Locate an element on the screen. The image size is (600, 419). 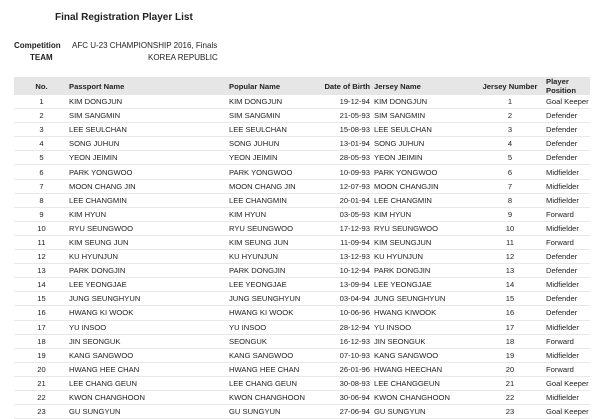
table-cell: KIM DONGJUN is located at coordinates (149, 102).